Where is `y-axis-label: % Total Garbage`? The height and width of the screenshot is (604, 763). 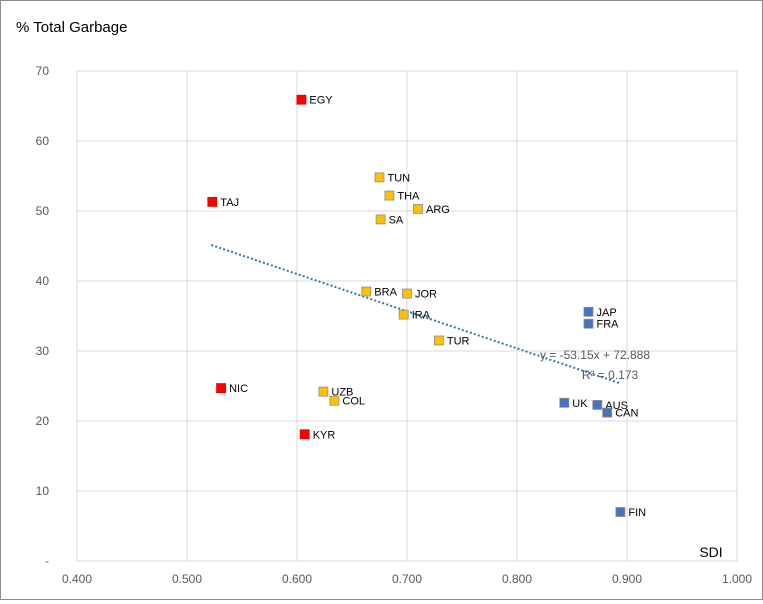
y-axis-label: % Total Garbage is located at coordinates (71, 27).